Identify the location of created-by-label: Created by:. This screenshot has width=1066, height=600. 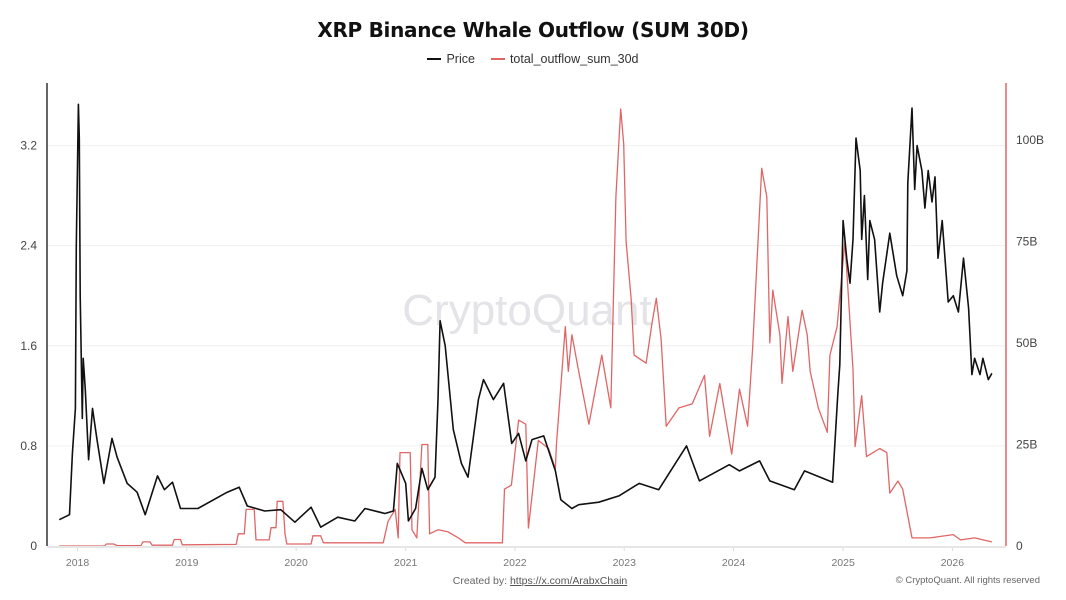
(480, 581).